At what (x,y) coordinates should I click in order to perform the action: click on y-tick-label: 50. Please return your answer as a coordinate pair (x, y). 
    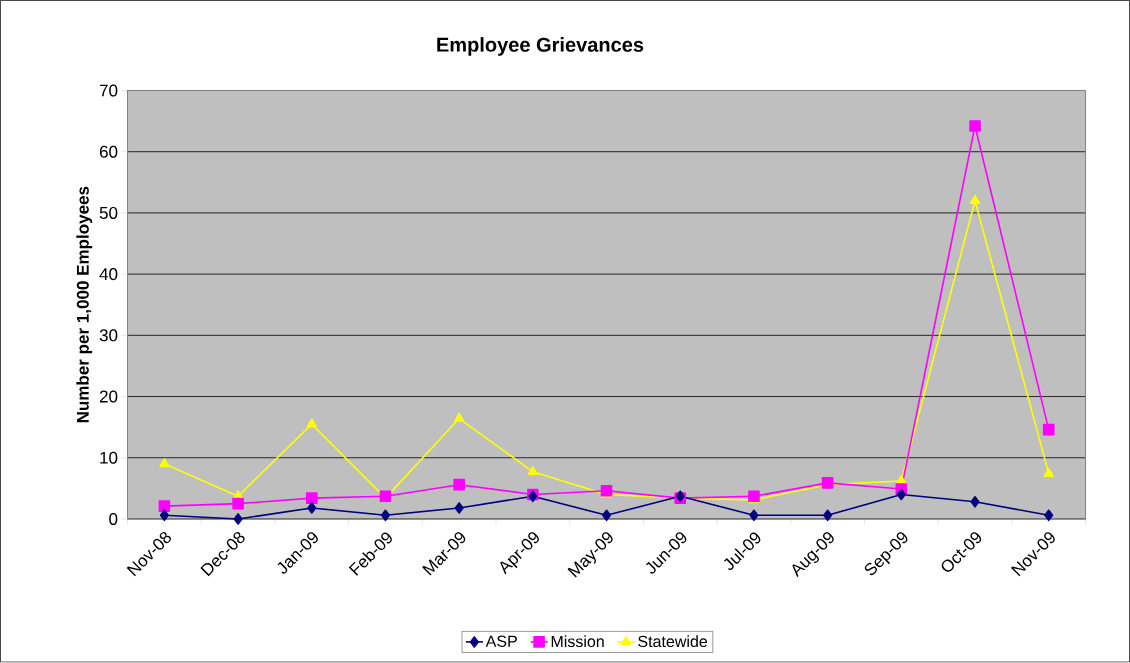
    Looking at the image, I should click on (108, 213).